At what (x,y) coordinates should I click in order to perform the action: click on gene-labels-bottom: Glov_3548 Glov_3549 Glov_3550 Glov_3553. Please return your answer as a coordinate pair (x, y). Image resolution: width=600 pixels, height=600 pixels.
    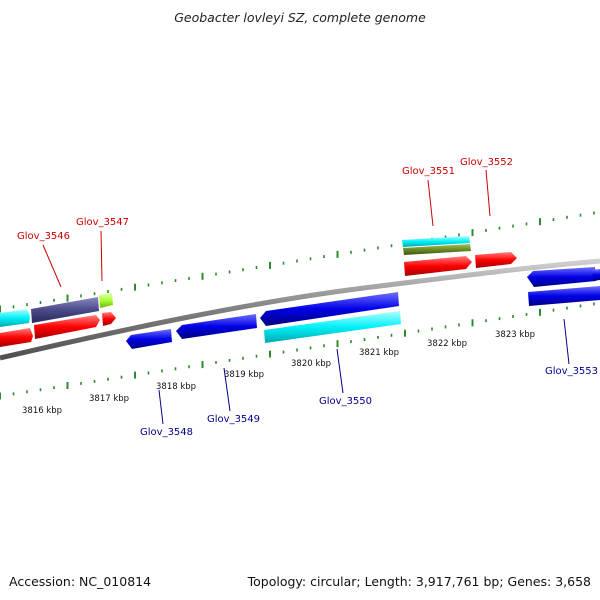
    Looking at the image, I should click on (369, 402).